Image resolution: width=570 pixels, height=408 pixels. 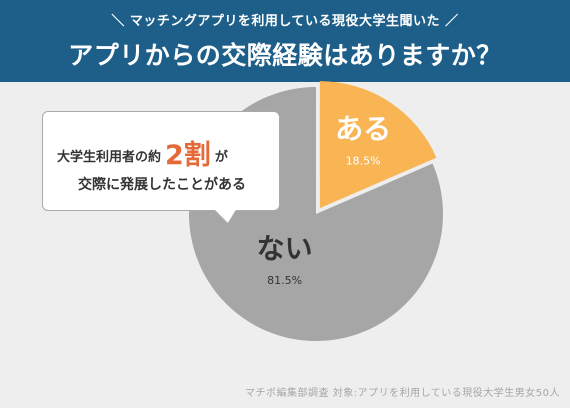 I want to click on header-title: アプリからの交際経験はありますか？, so click(x=285, y=55).